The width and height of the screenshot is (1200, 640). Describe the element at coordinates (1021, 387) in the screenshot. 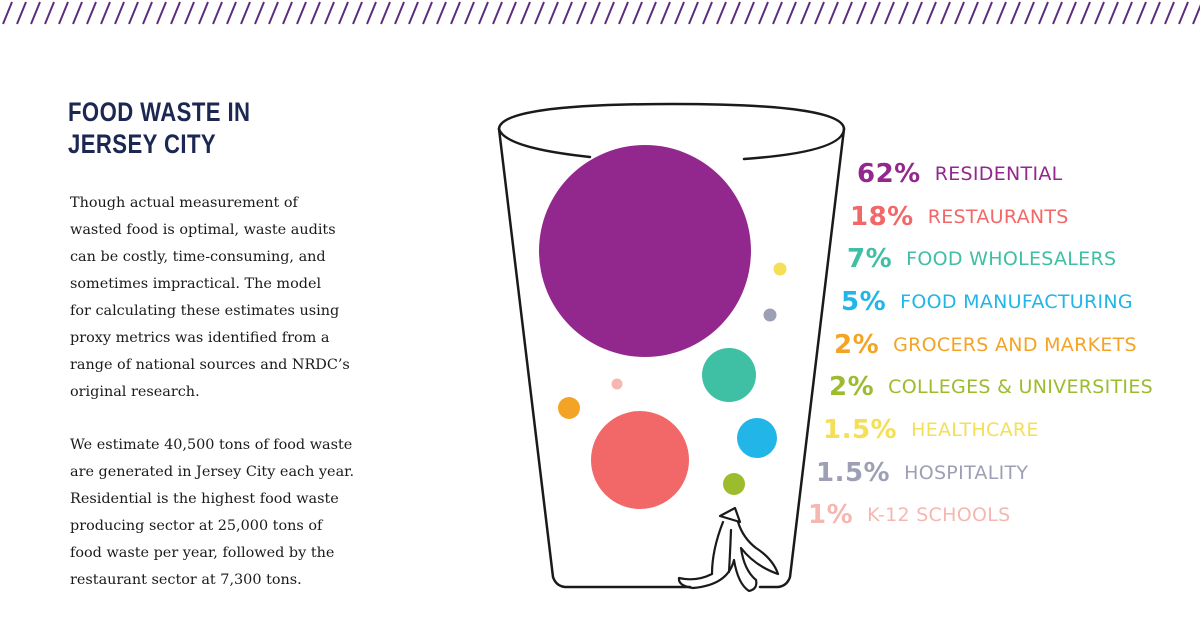

I see `legend-label: COLLEGES & UNIVERSITIES` at that location.